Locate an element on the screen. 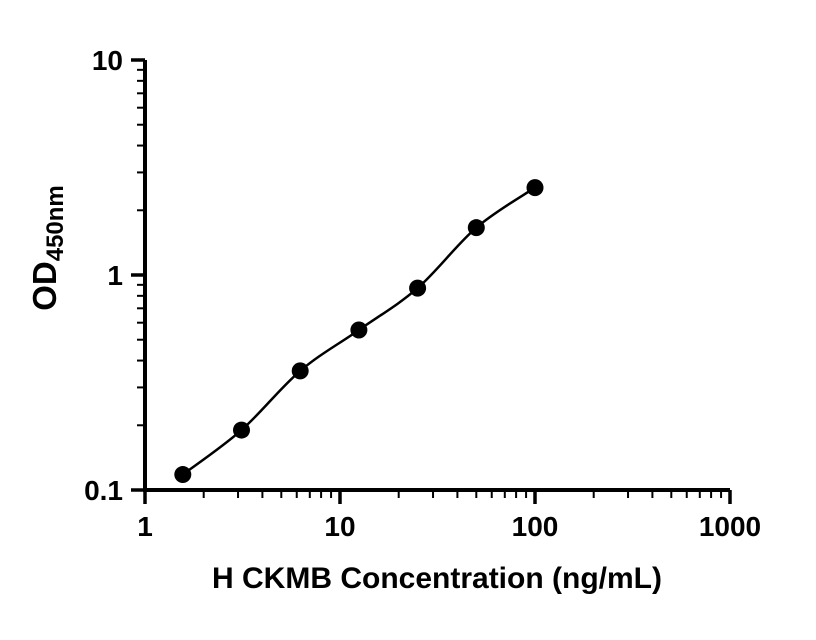 The height and width of the screenshot is (640, 816). y-axis-title-main: OD is located at coordinates (44, 286).